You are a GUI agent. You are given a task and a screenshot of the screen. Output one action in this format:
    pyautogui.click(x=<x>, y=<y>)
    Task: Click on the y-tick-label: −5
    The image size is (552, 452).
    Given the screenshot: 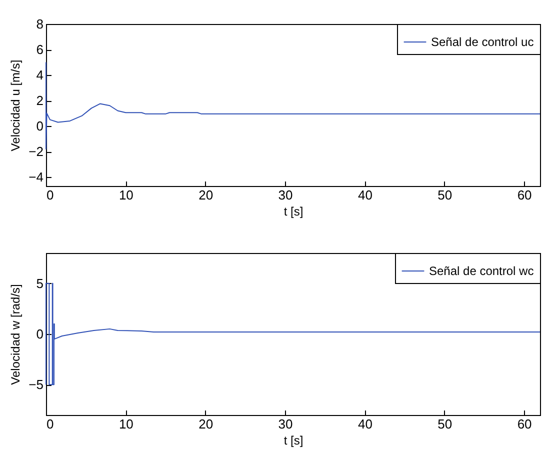 What is the action you would take?
    pyautogui.click(x=36, y=384)
    